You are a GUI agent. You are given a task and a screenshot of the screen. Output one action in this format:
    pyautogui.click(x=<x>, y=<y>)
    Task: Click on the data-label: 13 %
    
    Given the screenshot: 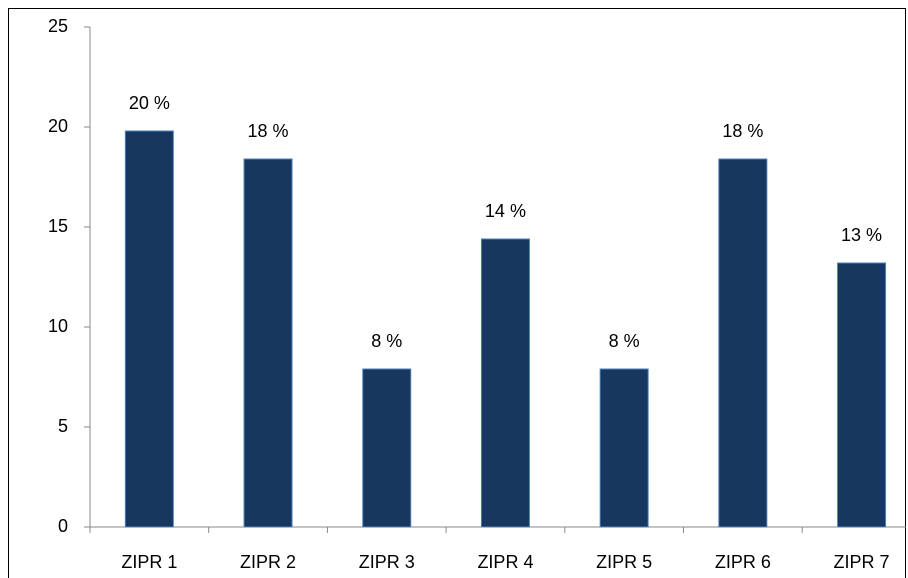 What is the action you would take?
    pyautogui.click(x=861, y=235)
    